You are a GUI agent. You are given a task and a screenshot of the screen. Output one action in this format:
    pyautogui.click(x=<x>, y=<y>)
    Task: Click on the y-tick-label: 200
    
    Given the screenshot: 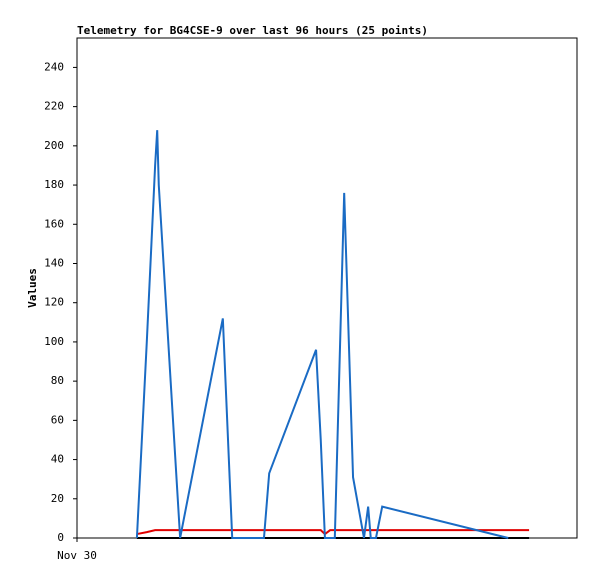 What is the action you would take?
    pyautogui.click(x=54, y=145)
    